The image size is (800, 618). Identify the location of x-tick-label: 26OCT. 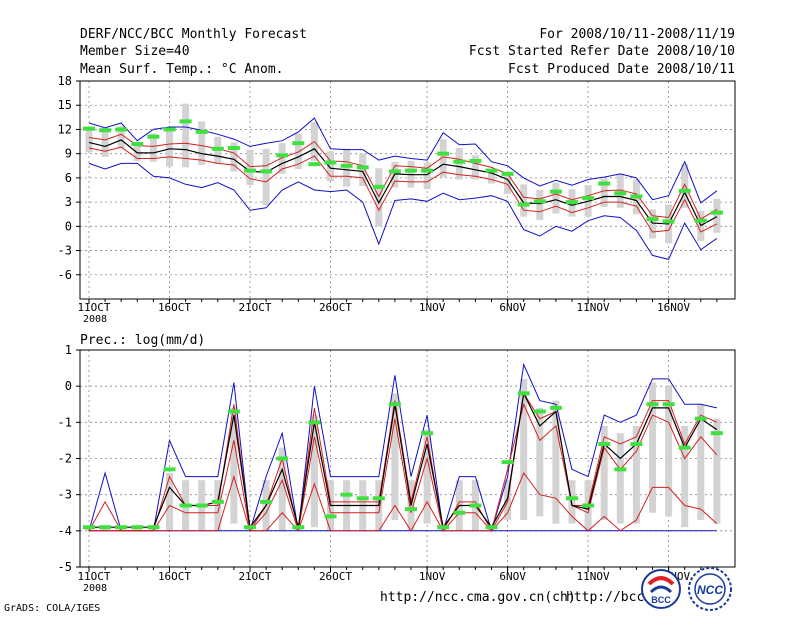
(335, 576).